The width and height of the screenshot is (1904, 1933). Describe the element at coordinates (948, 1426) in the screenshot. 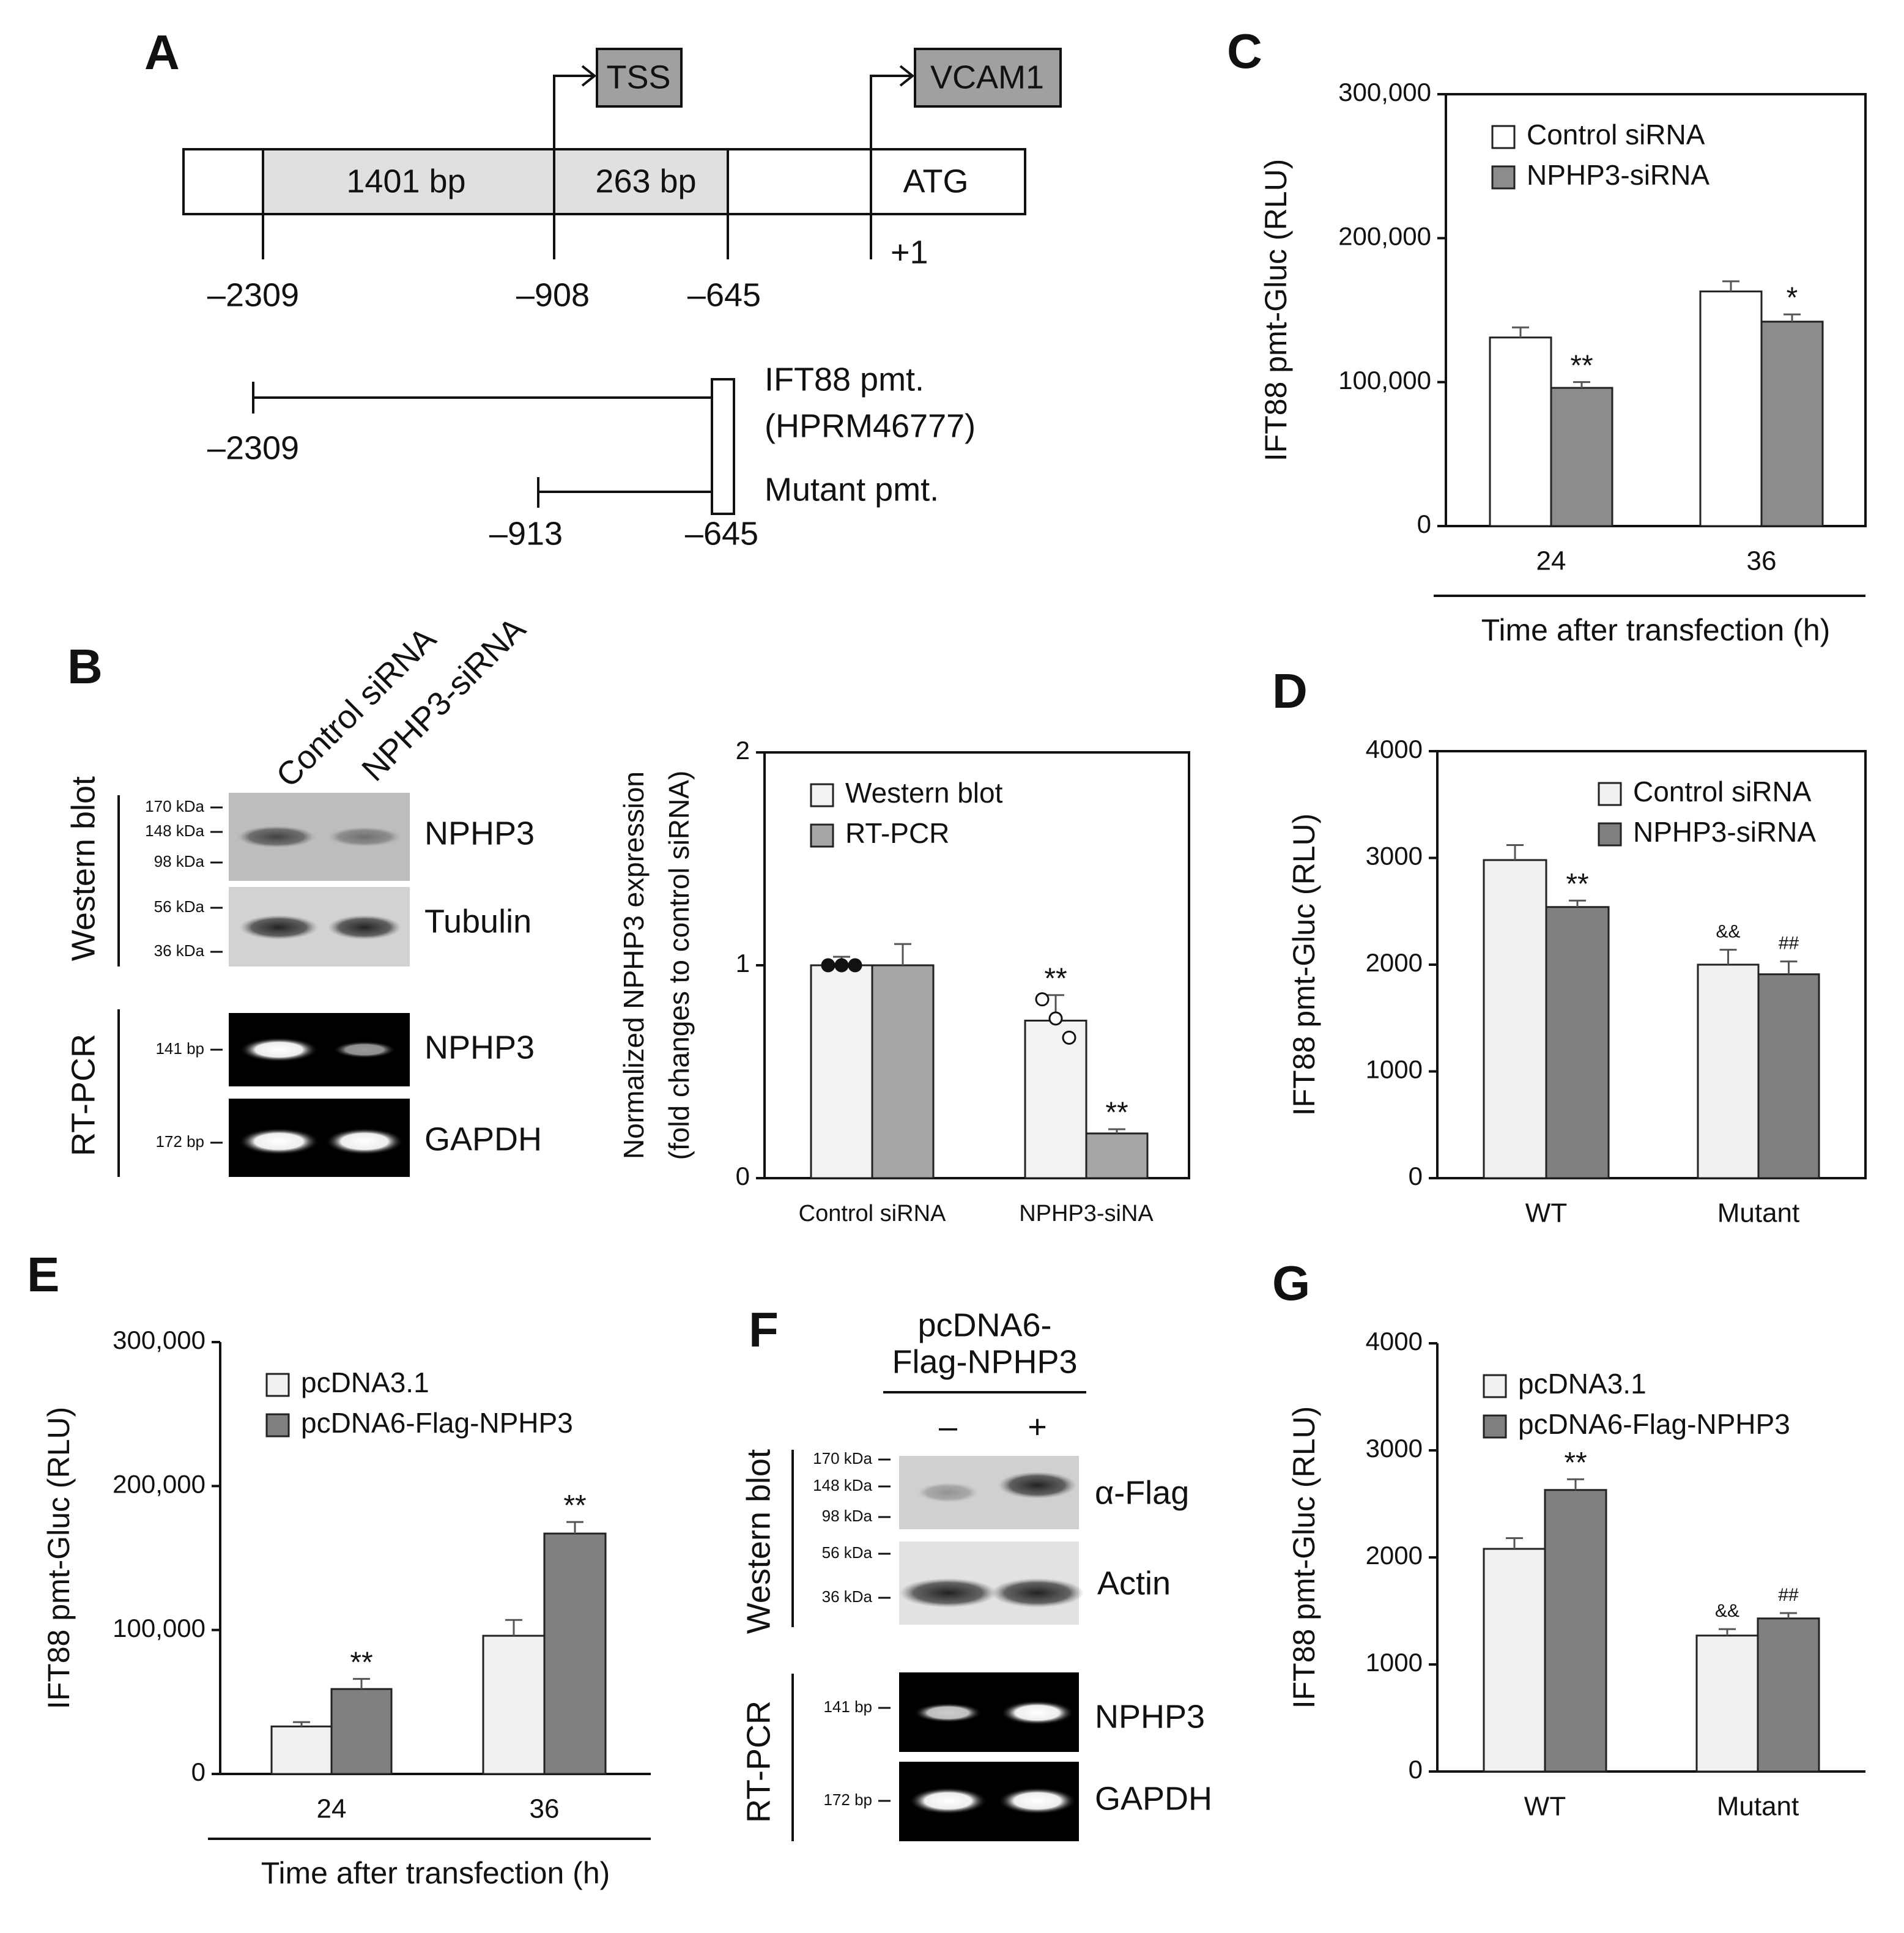

I see `lane-label: –` at that location.